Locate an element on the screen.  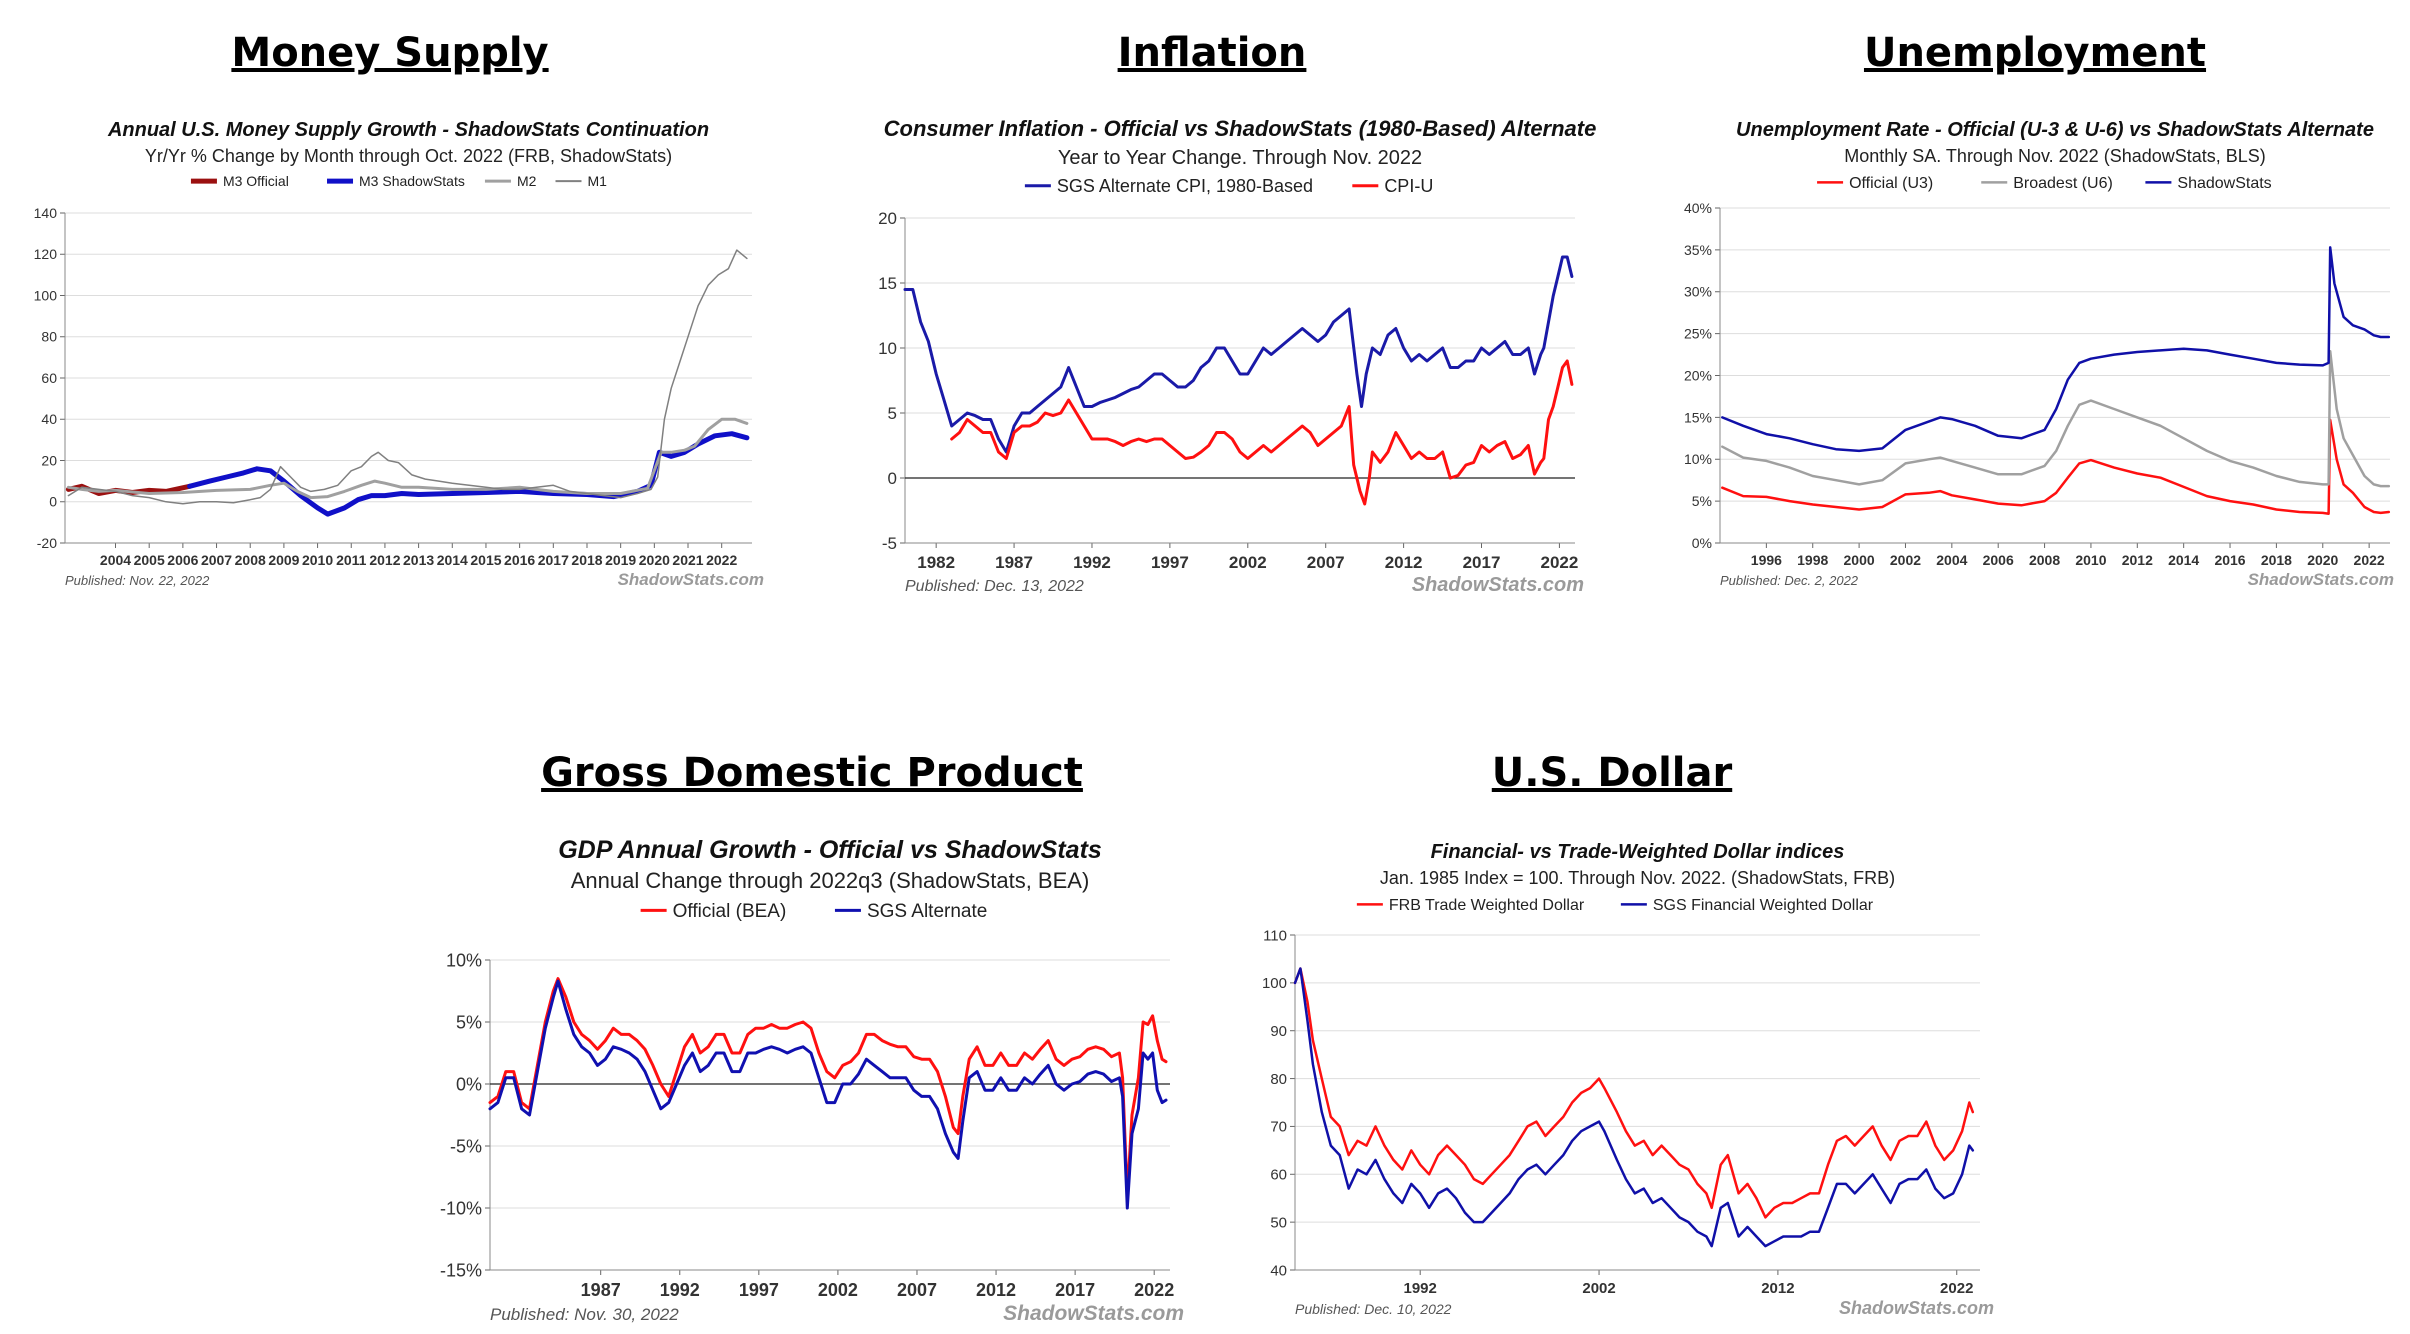
dollar-xtick-label: 2012 is located at coordinates (1777, 1288).